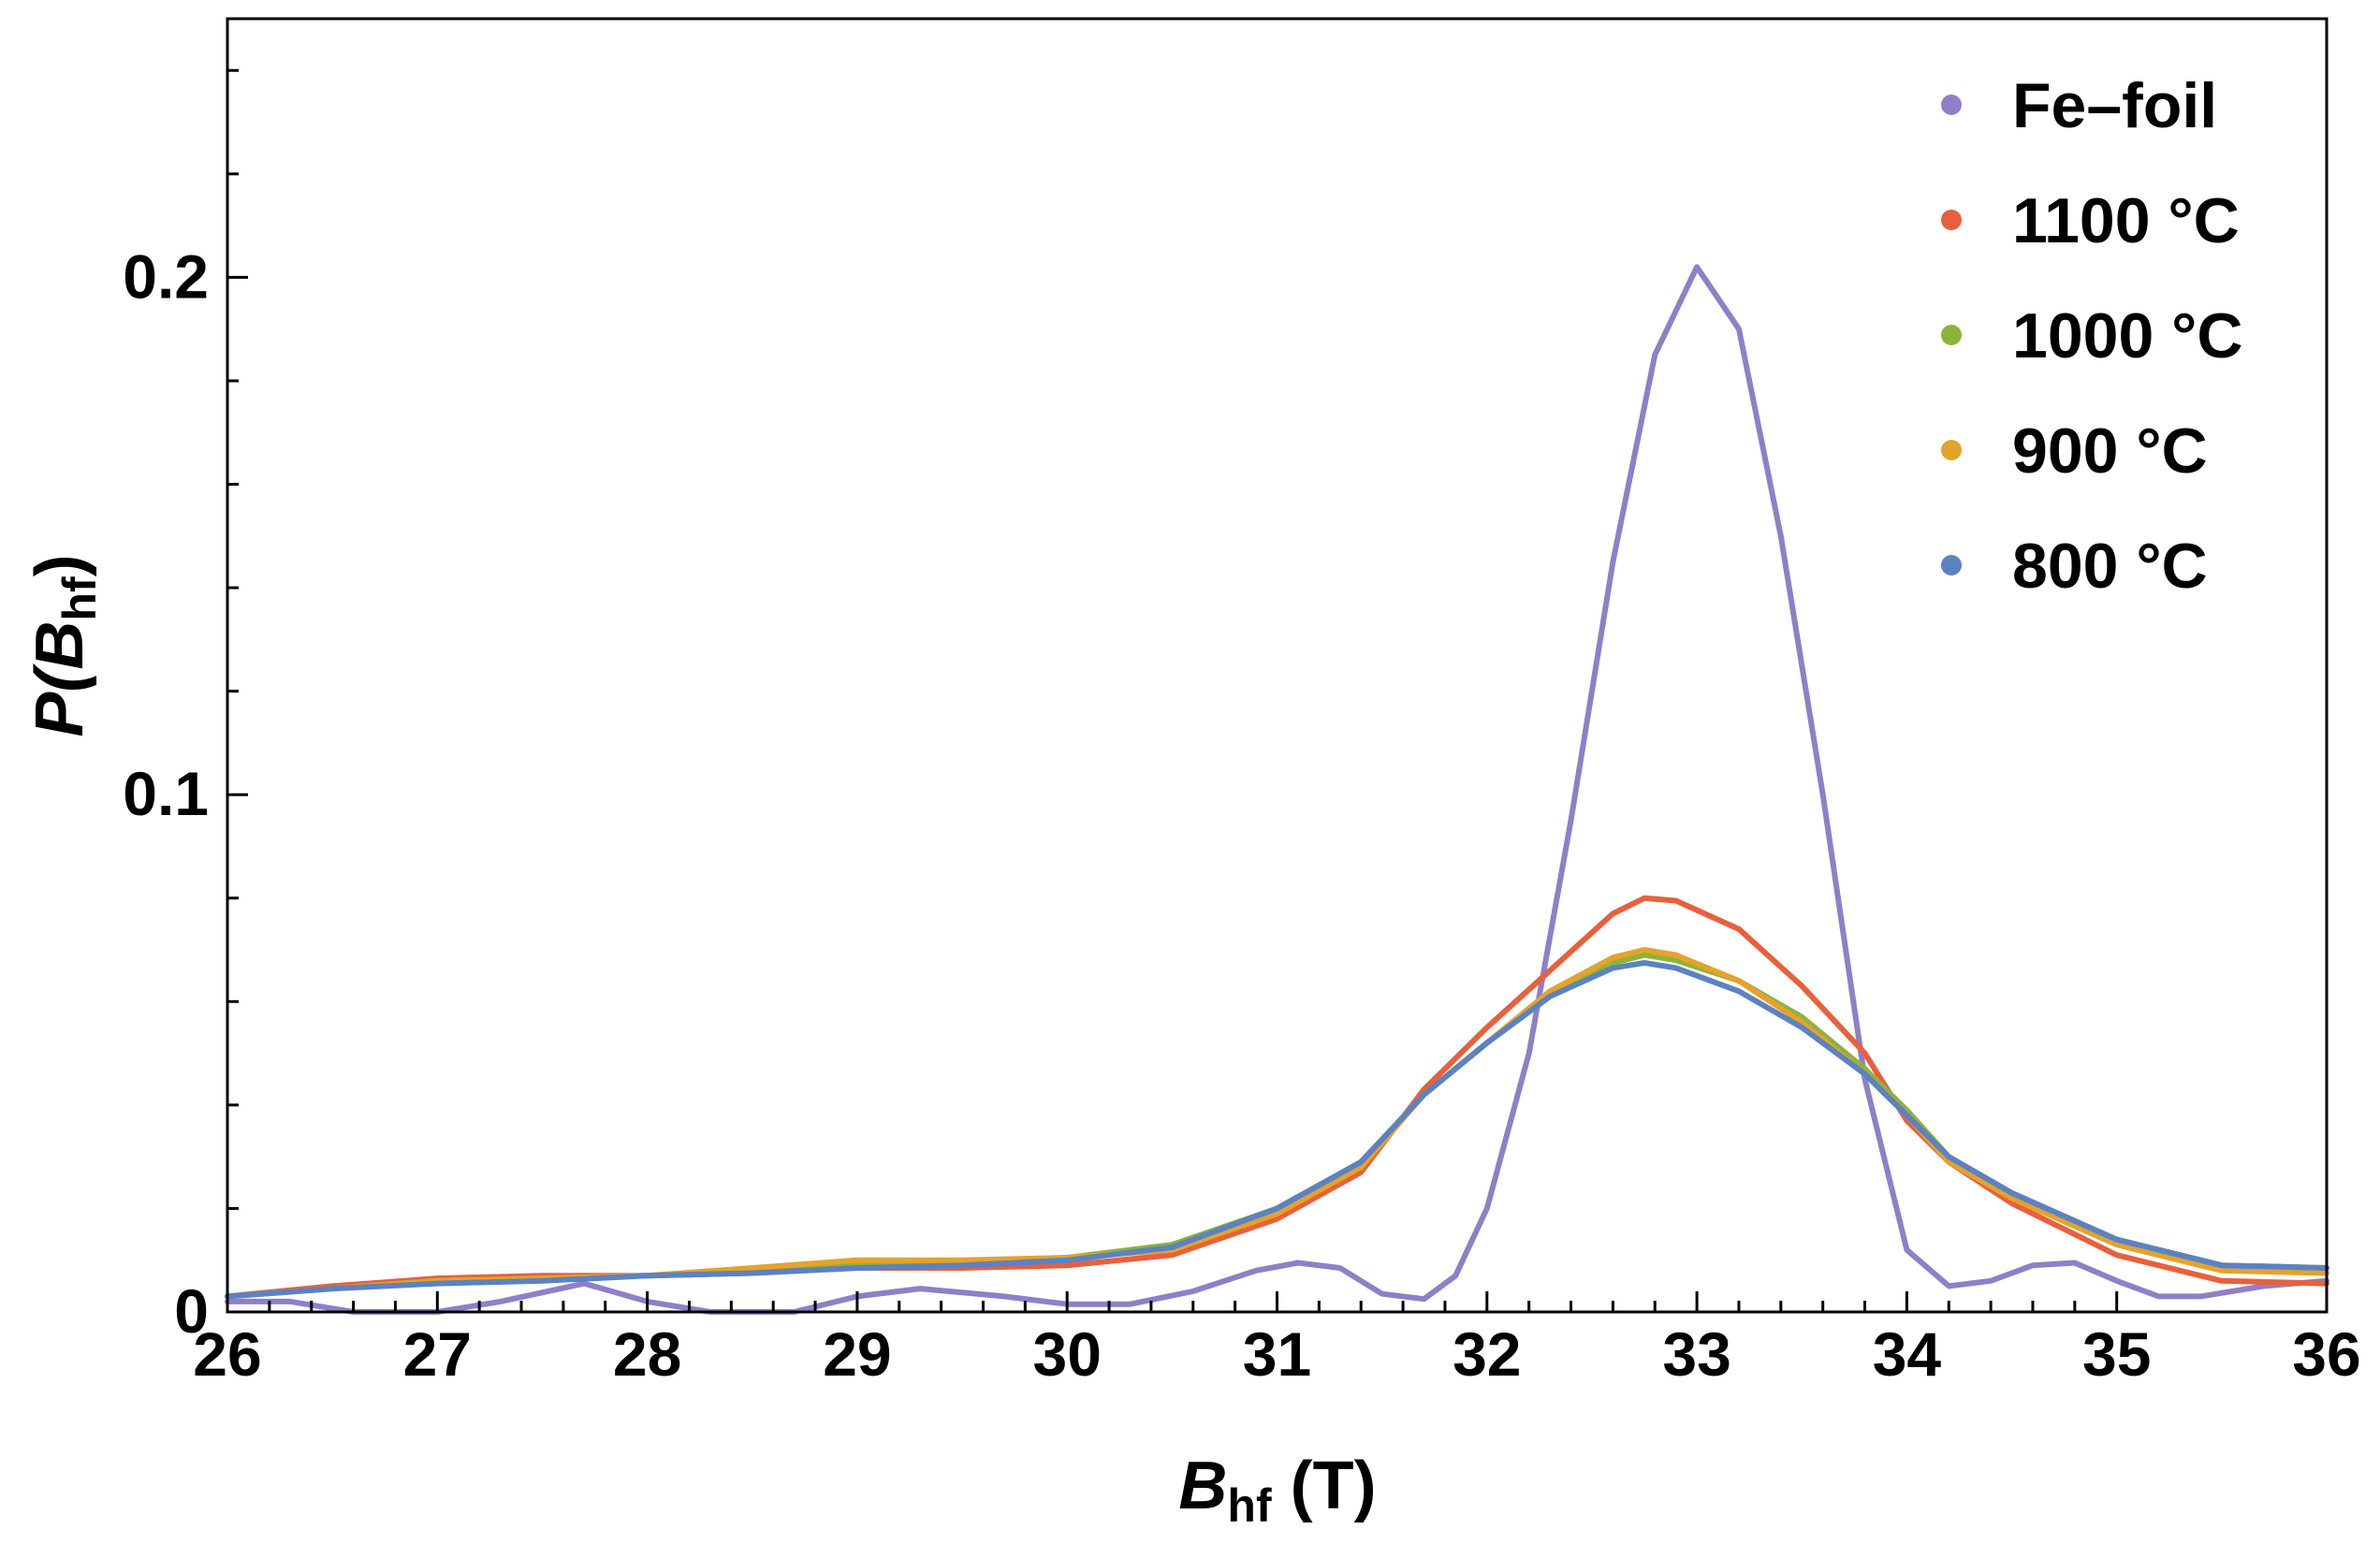 This screenshot has width=2380, height=1544. I want to click on x-tick-label: 27, so click(437, 1354).